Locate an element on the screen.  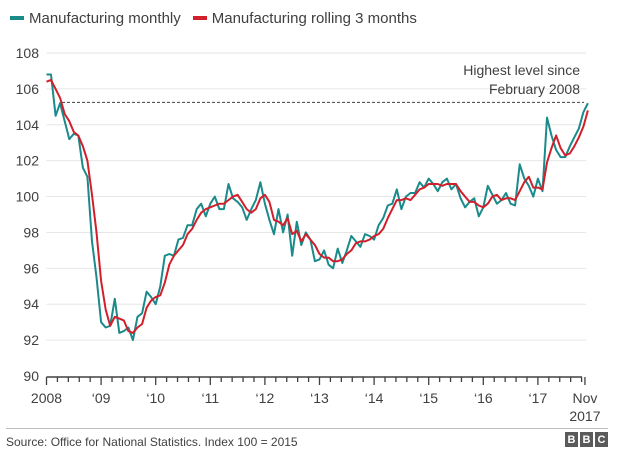
y-axis: 90 92 94 96 98 100 102 104 106 108 is located at coordinates (28, 214).